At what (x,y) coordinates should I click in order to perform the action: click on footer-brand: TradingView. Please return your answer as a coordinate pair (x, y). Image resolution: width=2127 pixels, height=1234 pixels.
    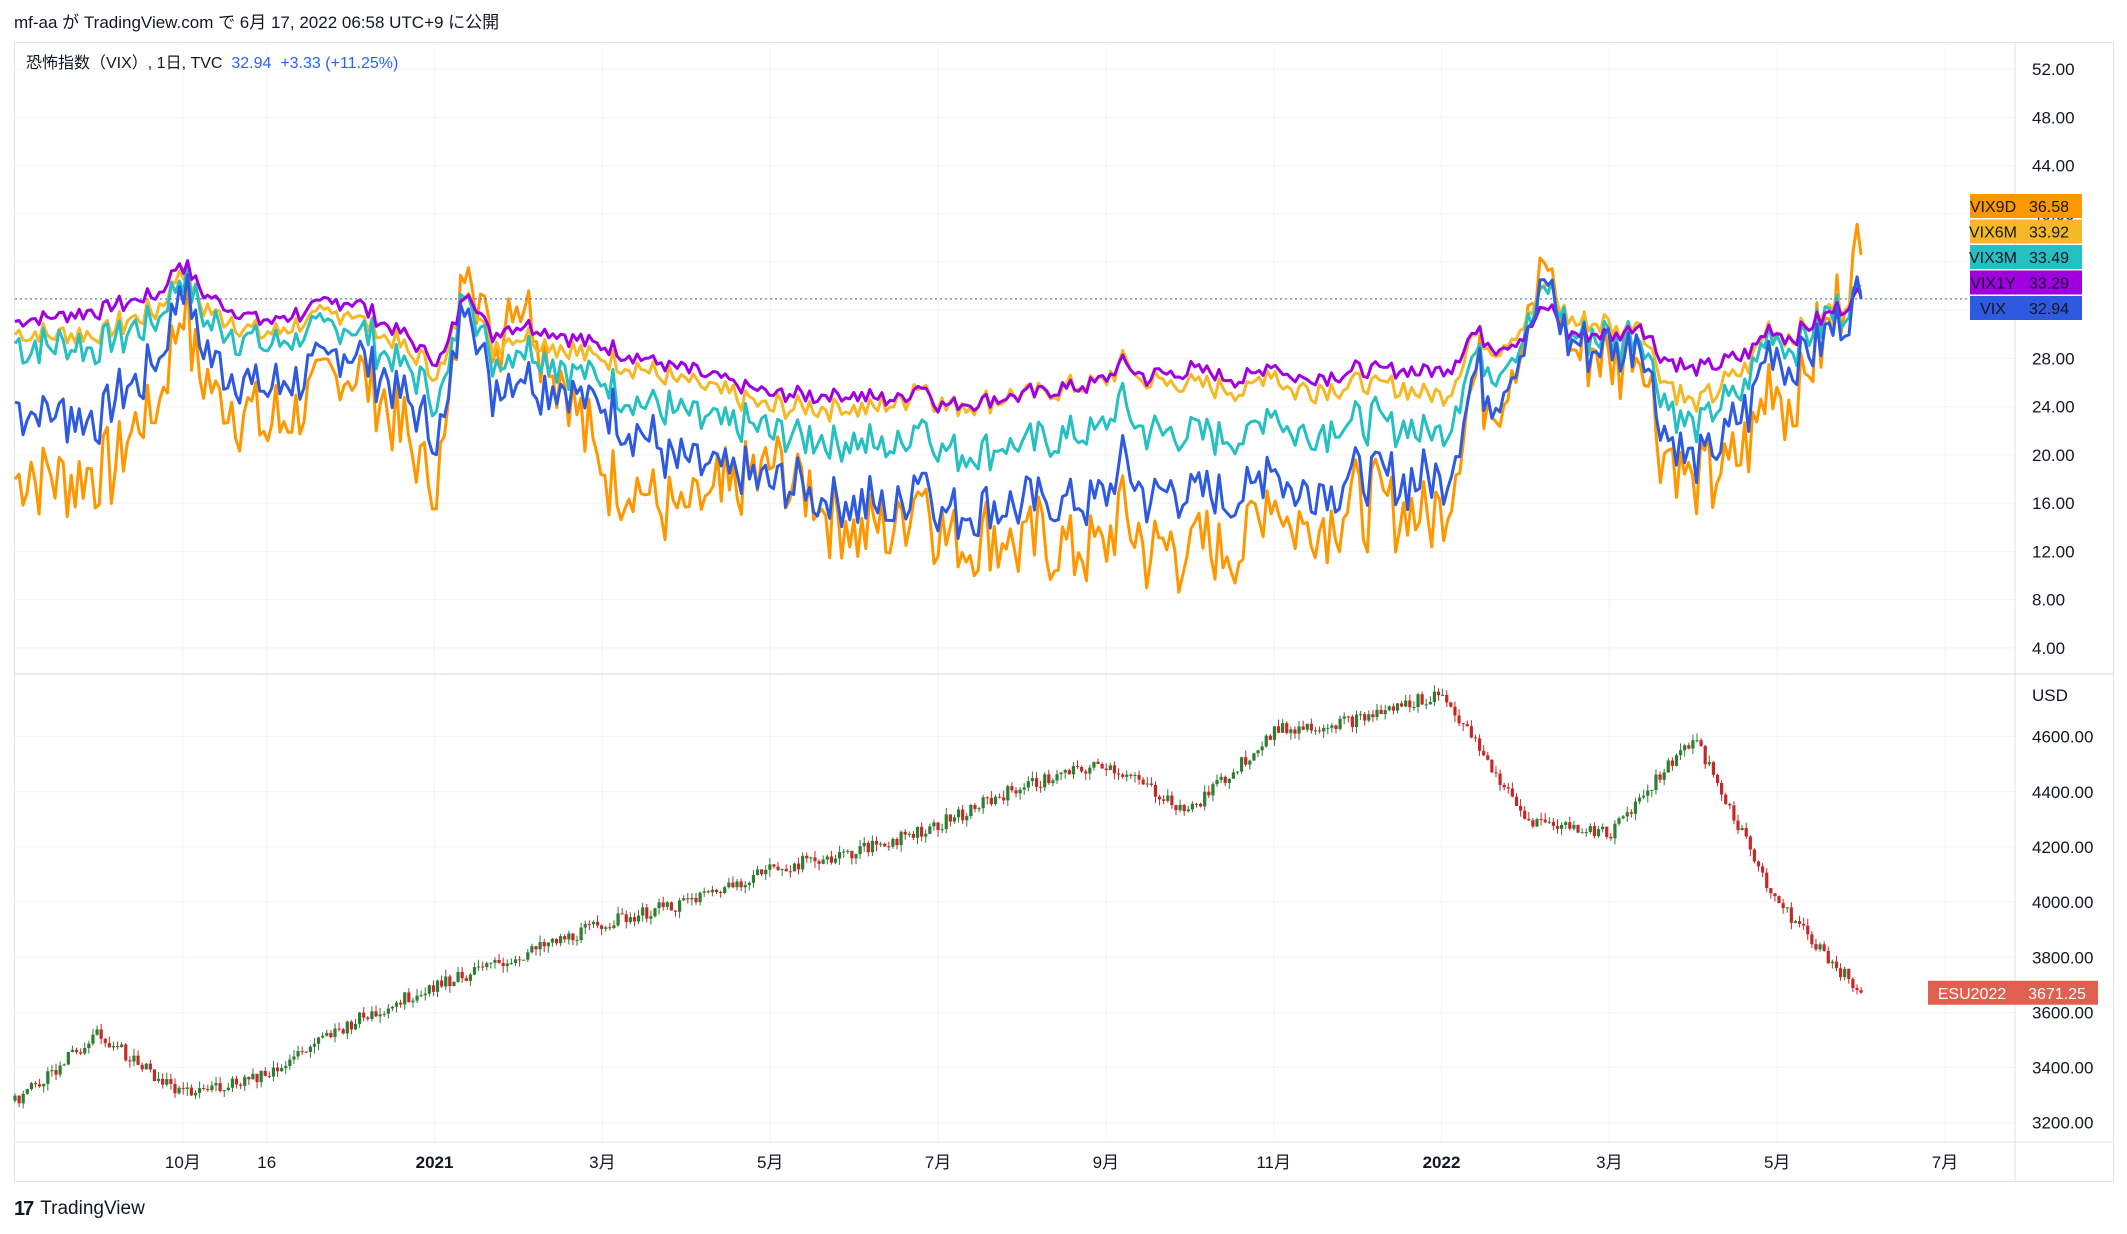
    Looking at the image, I should click on (92, 1208).